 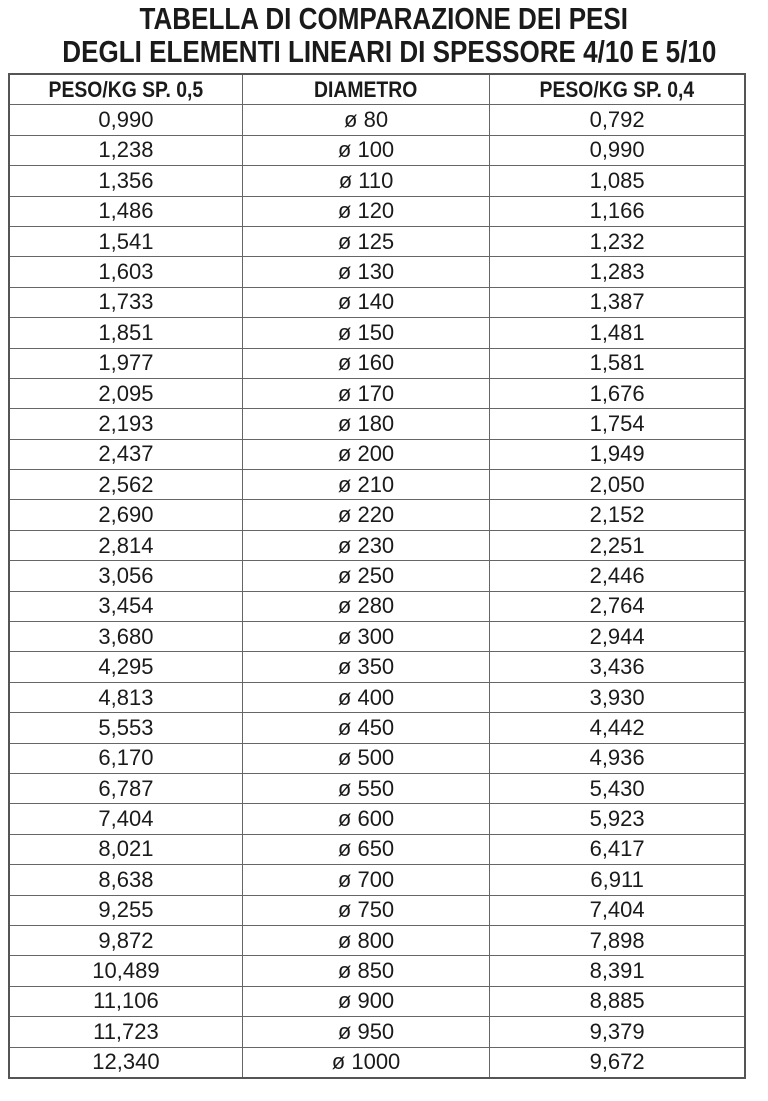 What do you see at coordinates (125, 545) in the screenshot?
I see `weight-05-cell: 2,814` at bounding box center [125, 545].